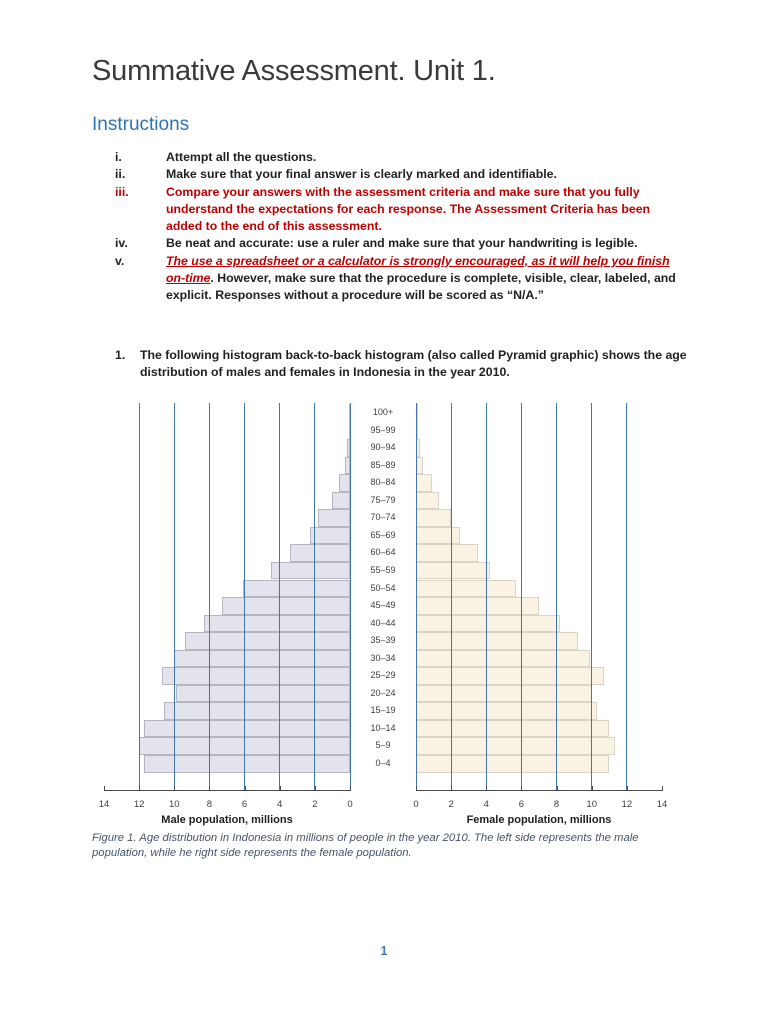 Image resolution: width=768 pixels, height=1024 pixels. I want to click on female-tick-label: 14, so click(662, 804).